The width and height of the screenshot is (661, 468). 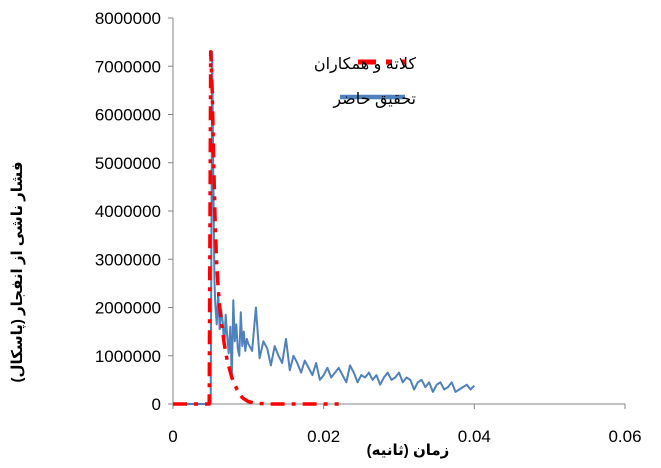 What do you see at coordinates (128, 211) in the screenshot?
I see `y-tick-label: 4000000` at bounding box center [128, 211].